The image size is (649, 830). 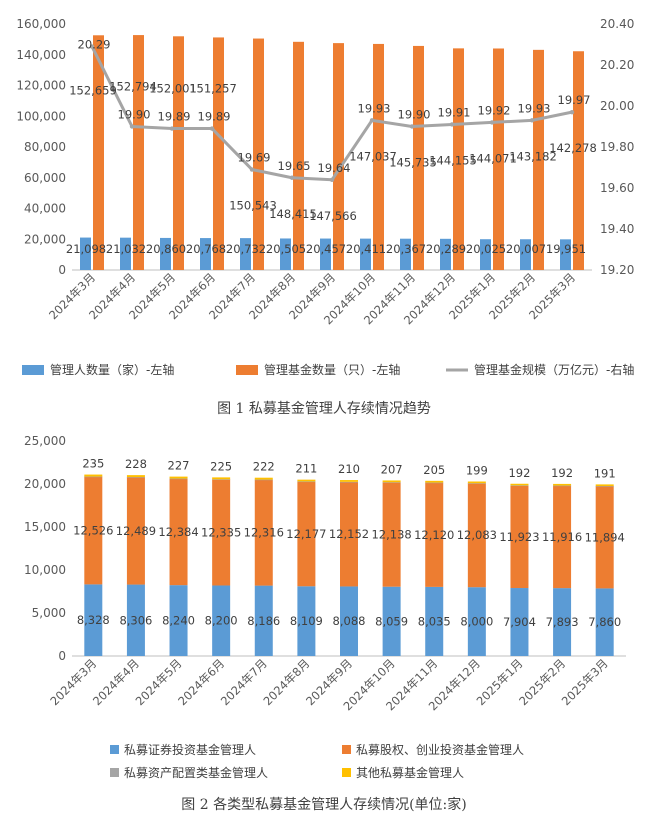 What do you see at coordinates (263, 621) in the screenshot?
I see `data-label-securities-managers: 8,186` at bounding box center [263, 621].